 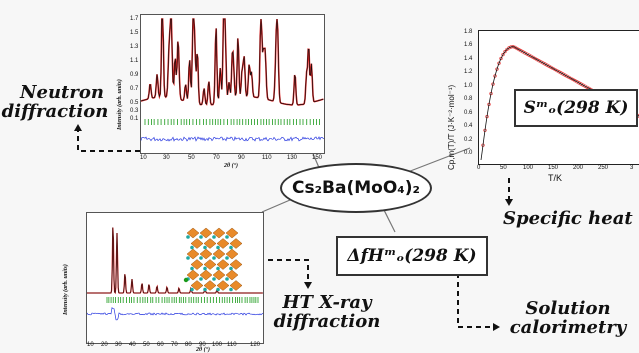 What do you see at coordinates (160, 345) in the screenshot?
I see `xray-xtick: 60` at bounding box center [160, 345].